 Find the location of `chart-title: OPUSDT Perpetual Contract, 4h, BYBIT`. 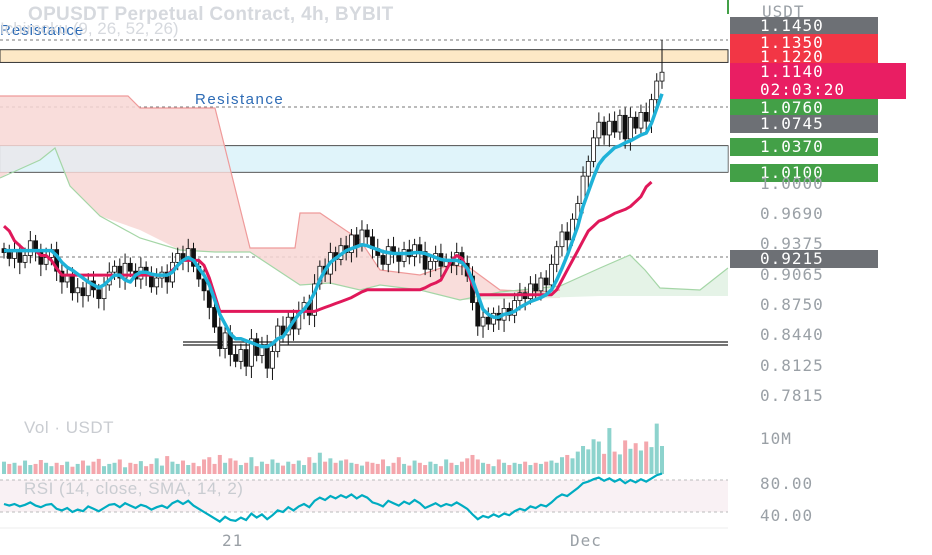

chart-title: OPUSDT Perpetual Contract, 4h, BYBIT is located at coordinates (211, 14).